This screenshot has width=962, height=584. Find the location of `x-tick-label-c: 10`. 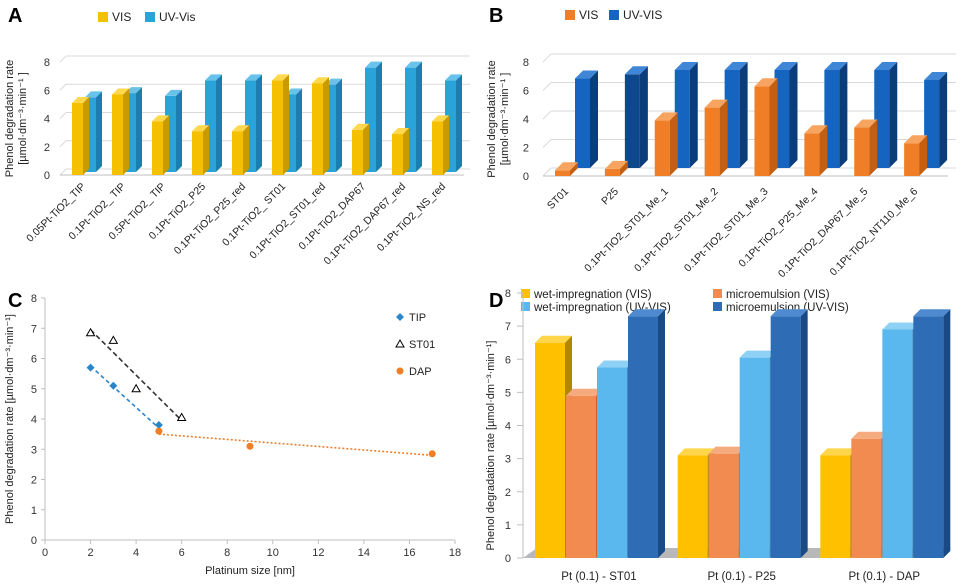

x-tick-label-c: 10 is located at coordinates (273, 553).